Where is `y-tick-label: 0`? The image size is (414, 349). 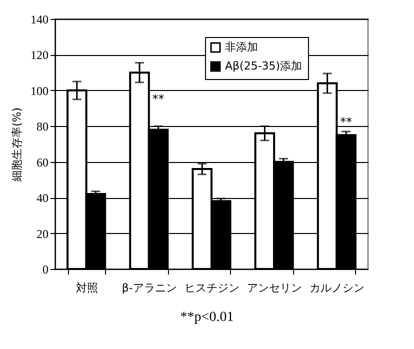 y-tick-label: 0 is located at coordinates (45, 269).